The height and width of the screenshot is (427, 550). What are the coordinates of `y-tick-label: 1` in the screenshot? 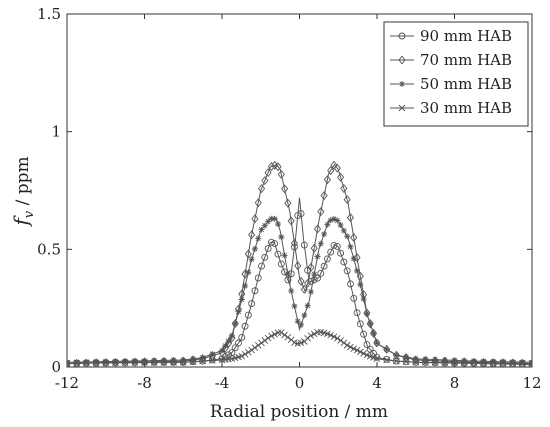 It's located at (56, 132).